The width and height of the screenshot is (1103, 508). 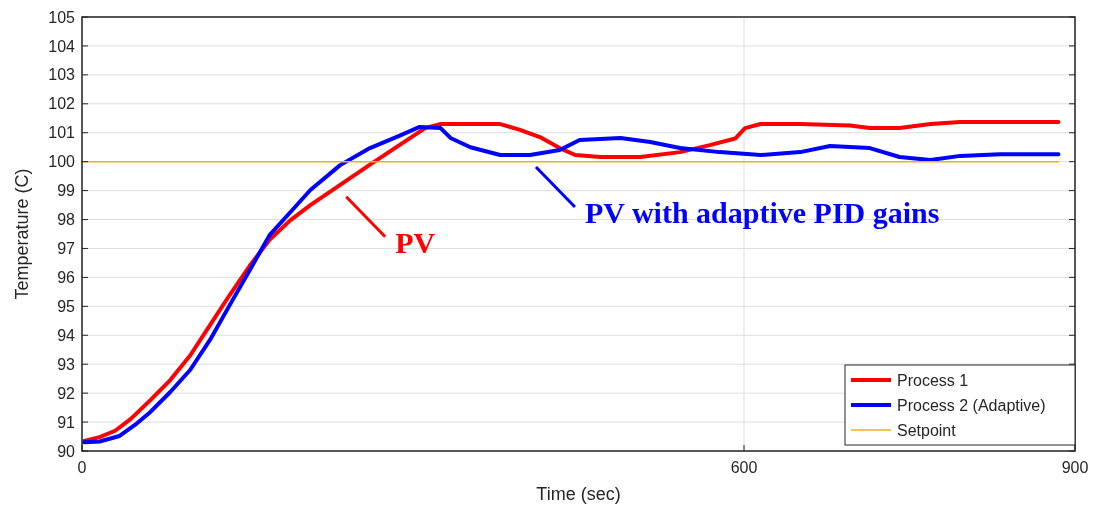 What do you see at coordinates (971, 405) in the screenshot?
I see `legend-label: Process 2 (Adaptive)` at bounding box center [971, 405].